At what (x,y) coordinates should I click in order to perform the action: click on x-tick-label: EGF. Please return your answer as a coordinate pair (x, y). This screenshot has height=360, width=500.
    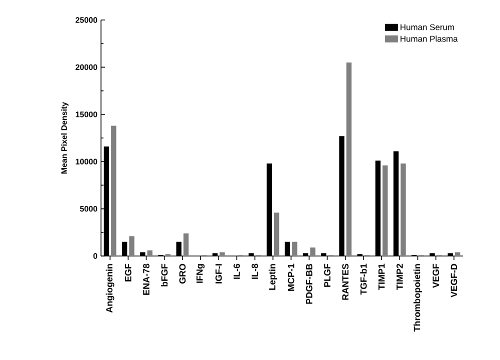
    Looking at the image, I should click on (128, 273).